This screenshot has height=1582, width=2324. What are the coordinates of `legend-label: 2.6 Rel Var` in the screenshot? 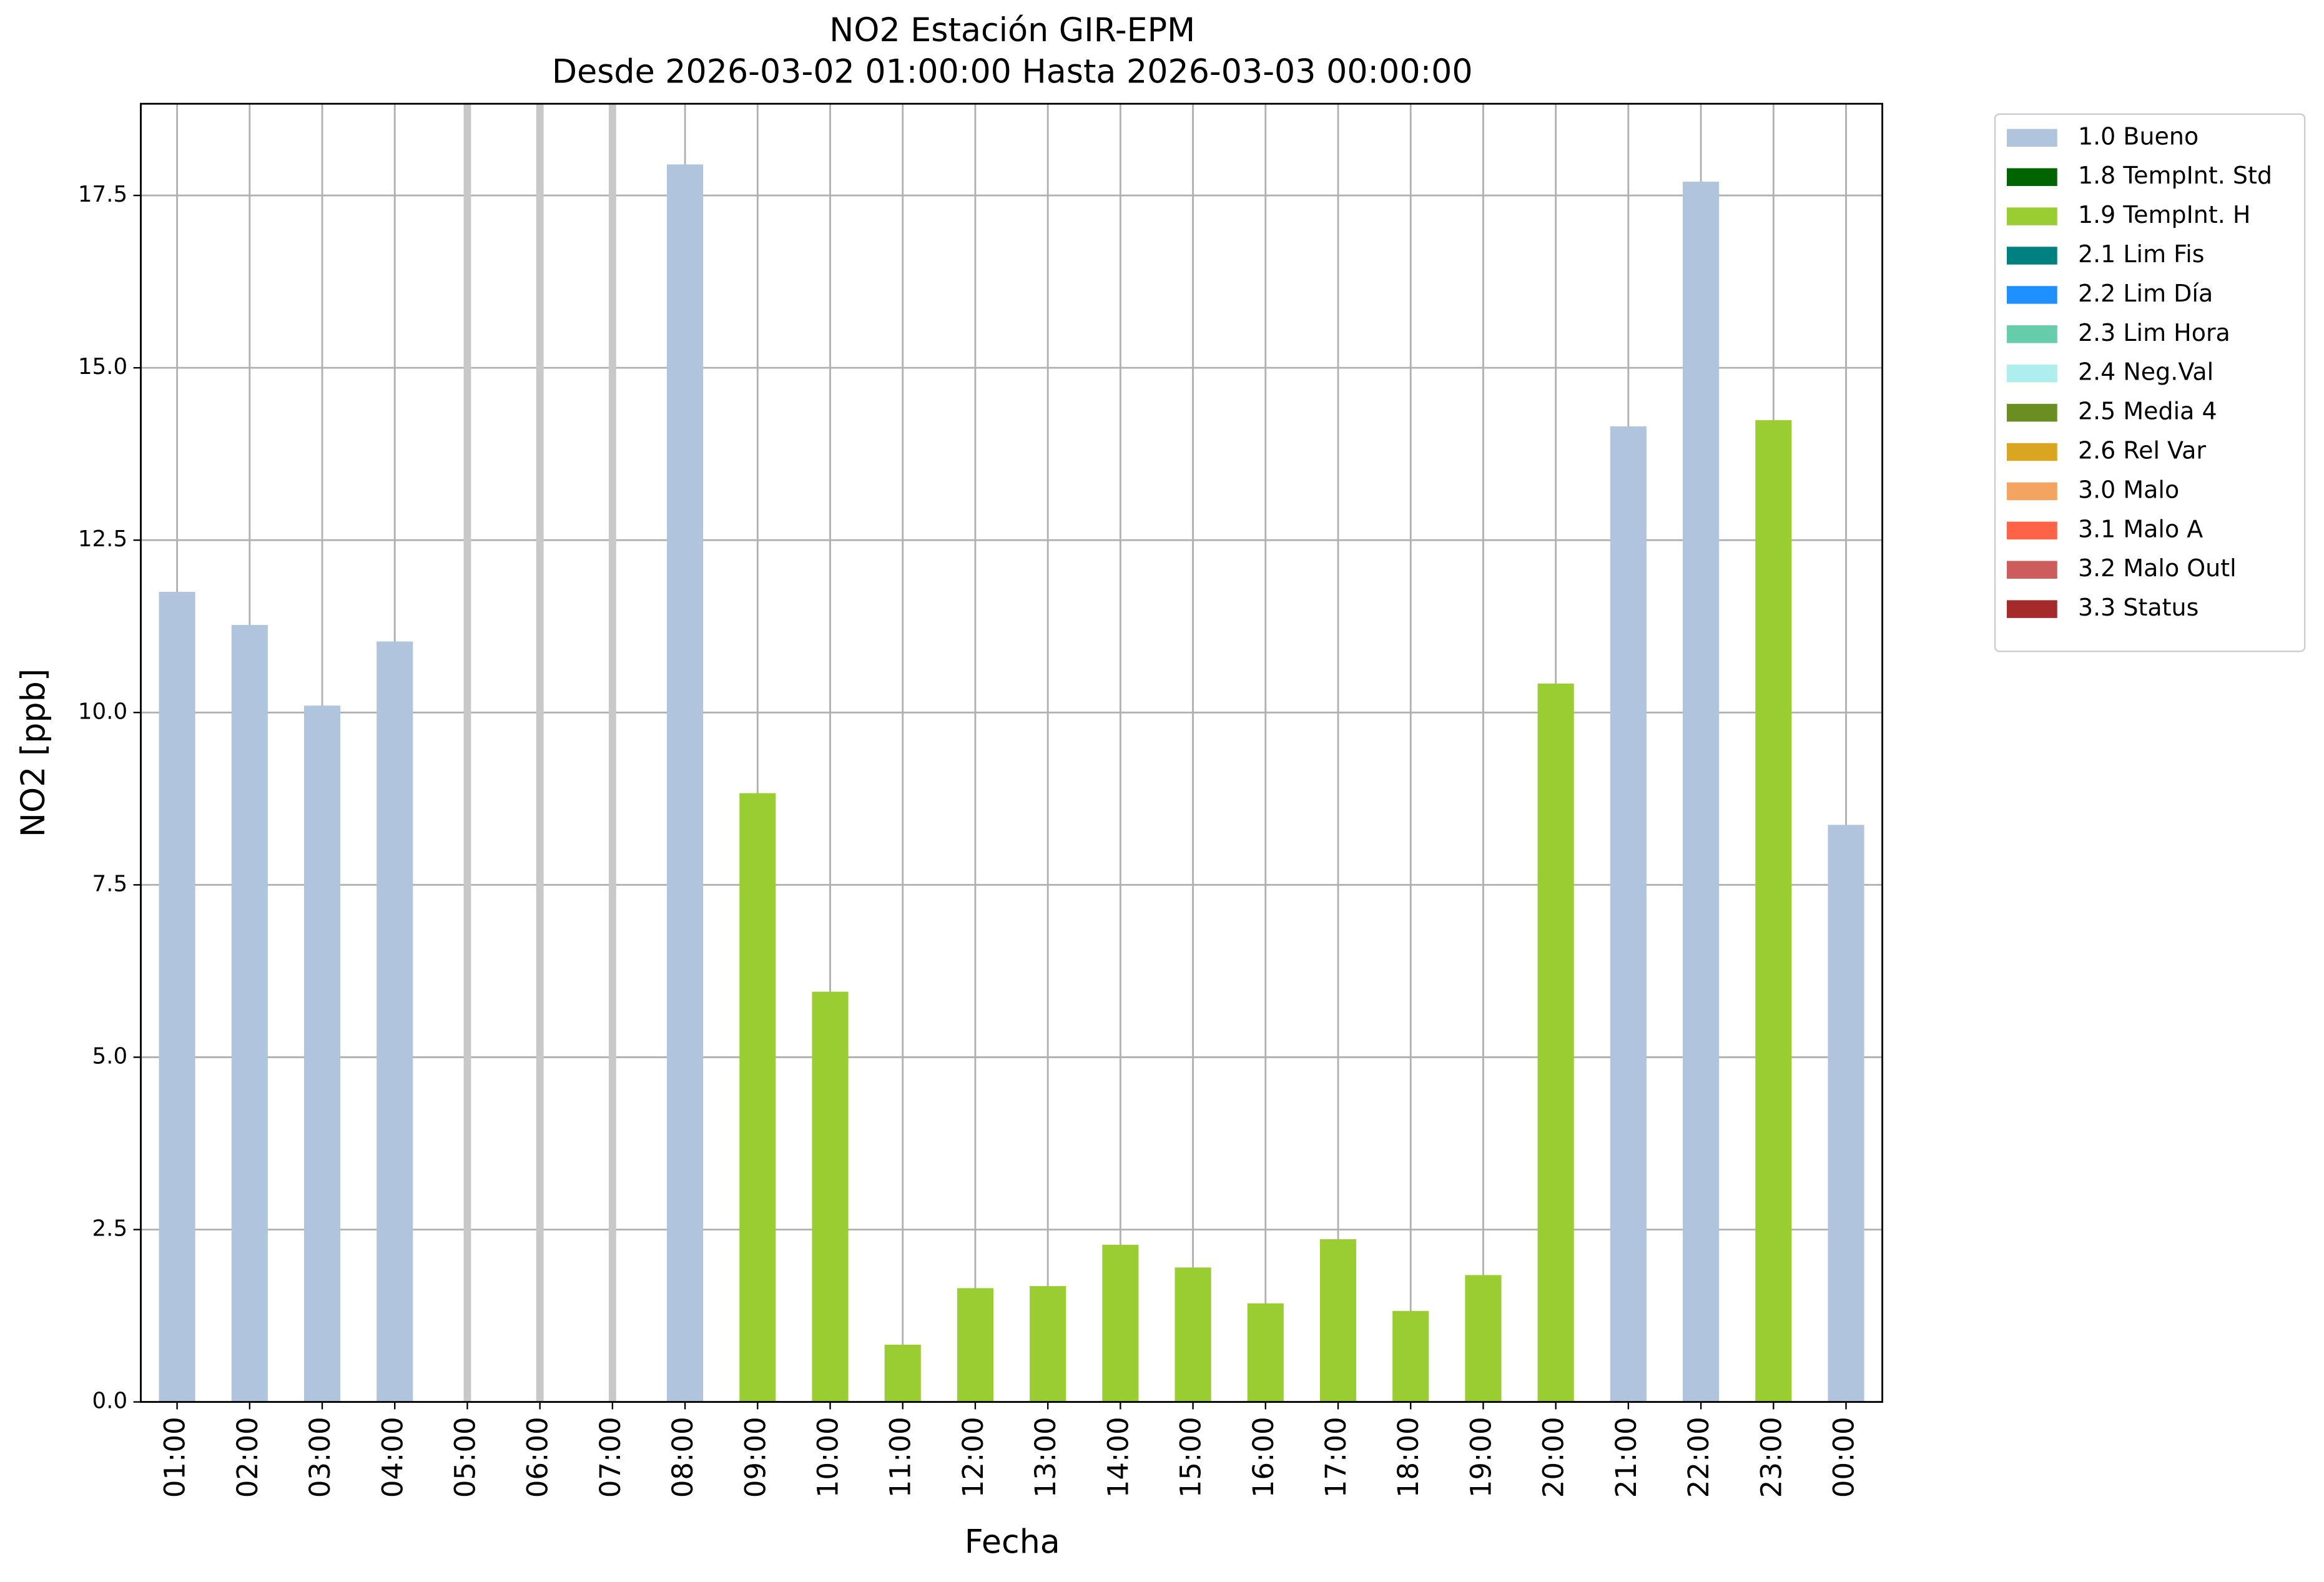 It's located at (2142, 450).